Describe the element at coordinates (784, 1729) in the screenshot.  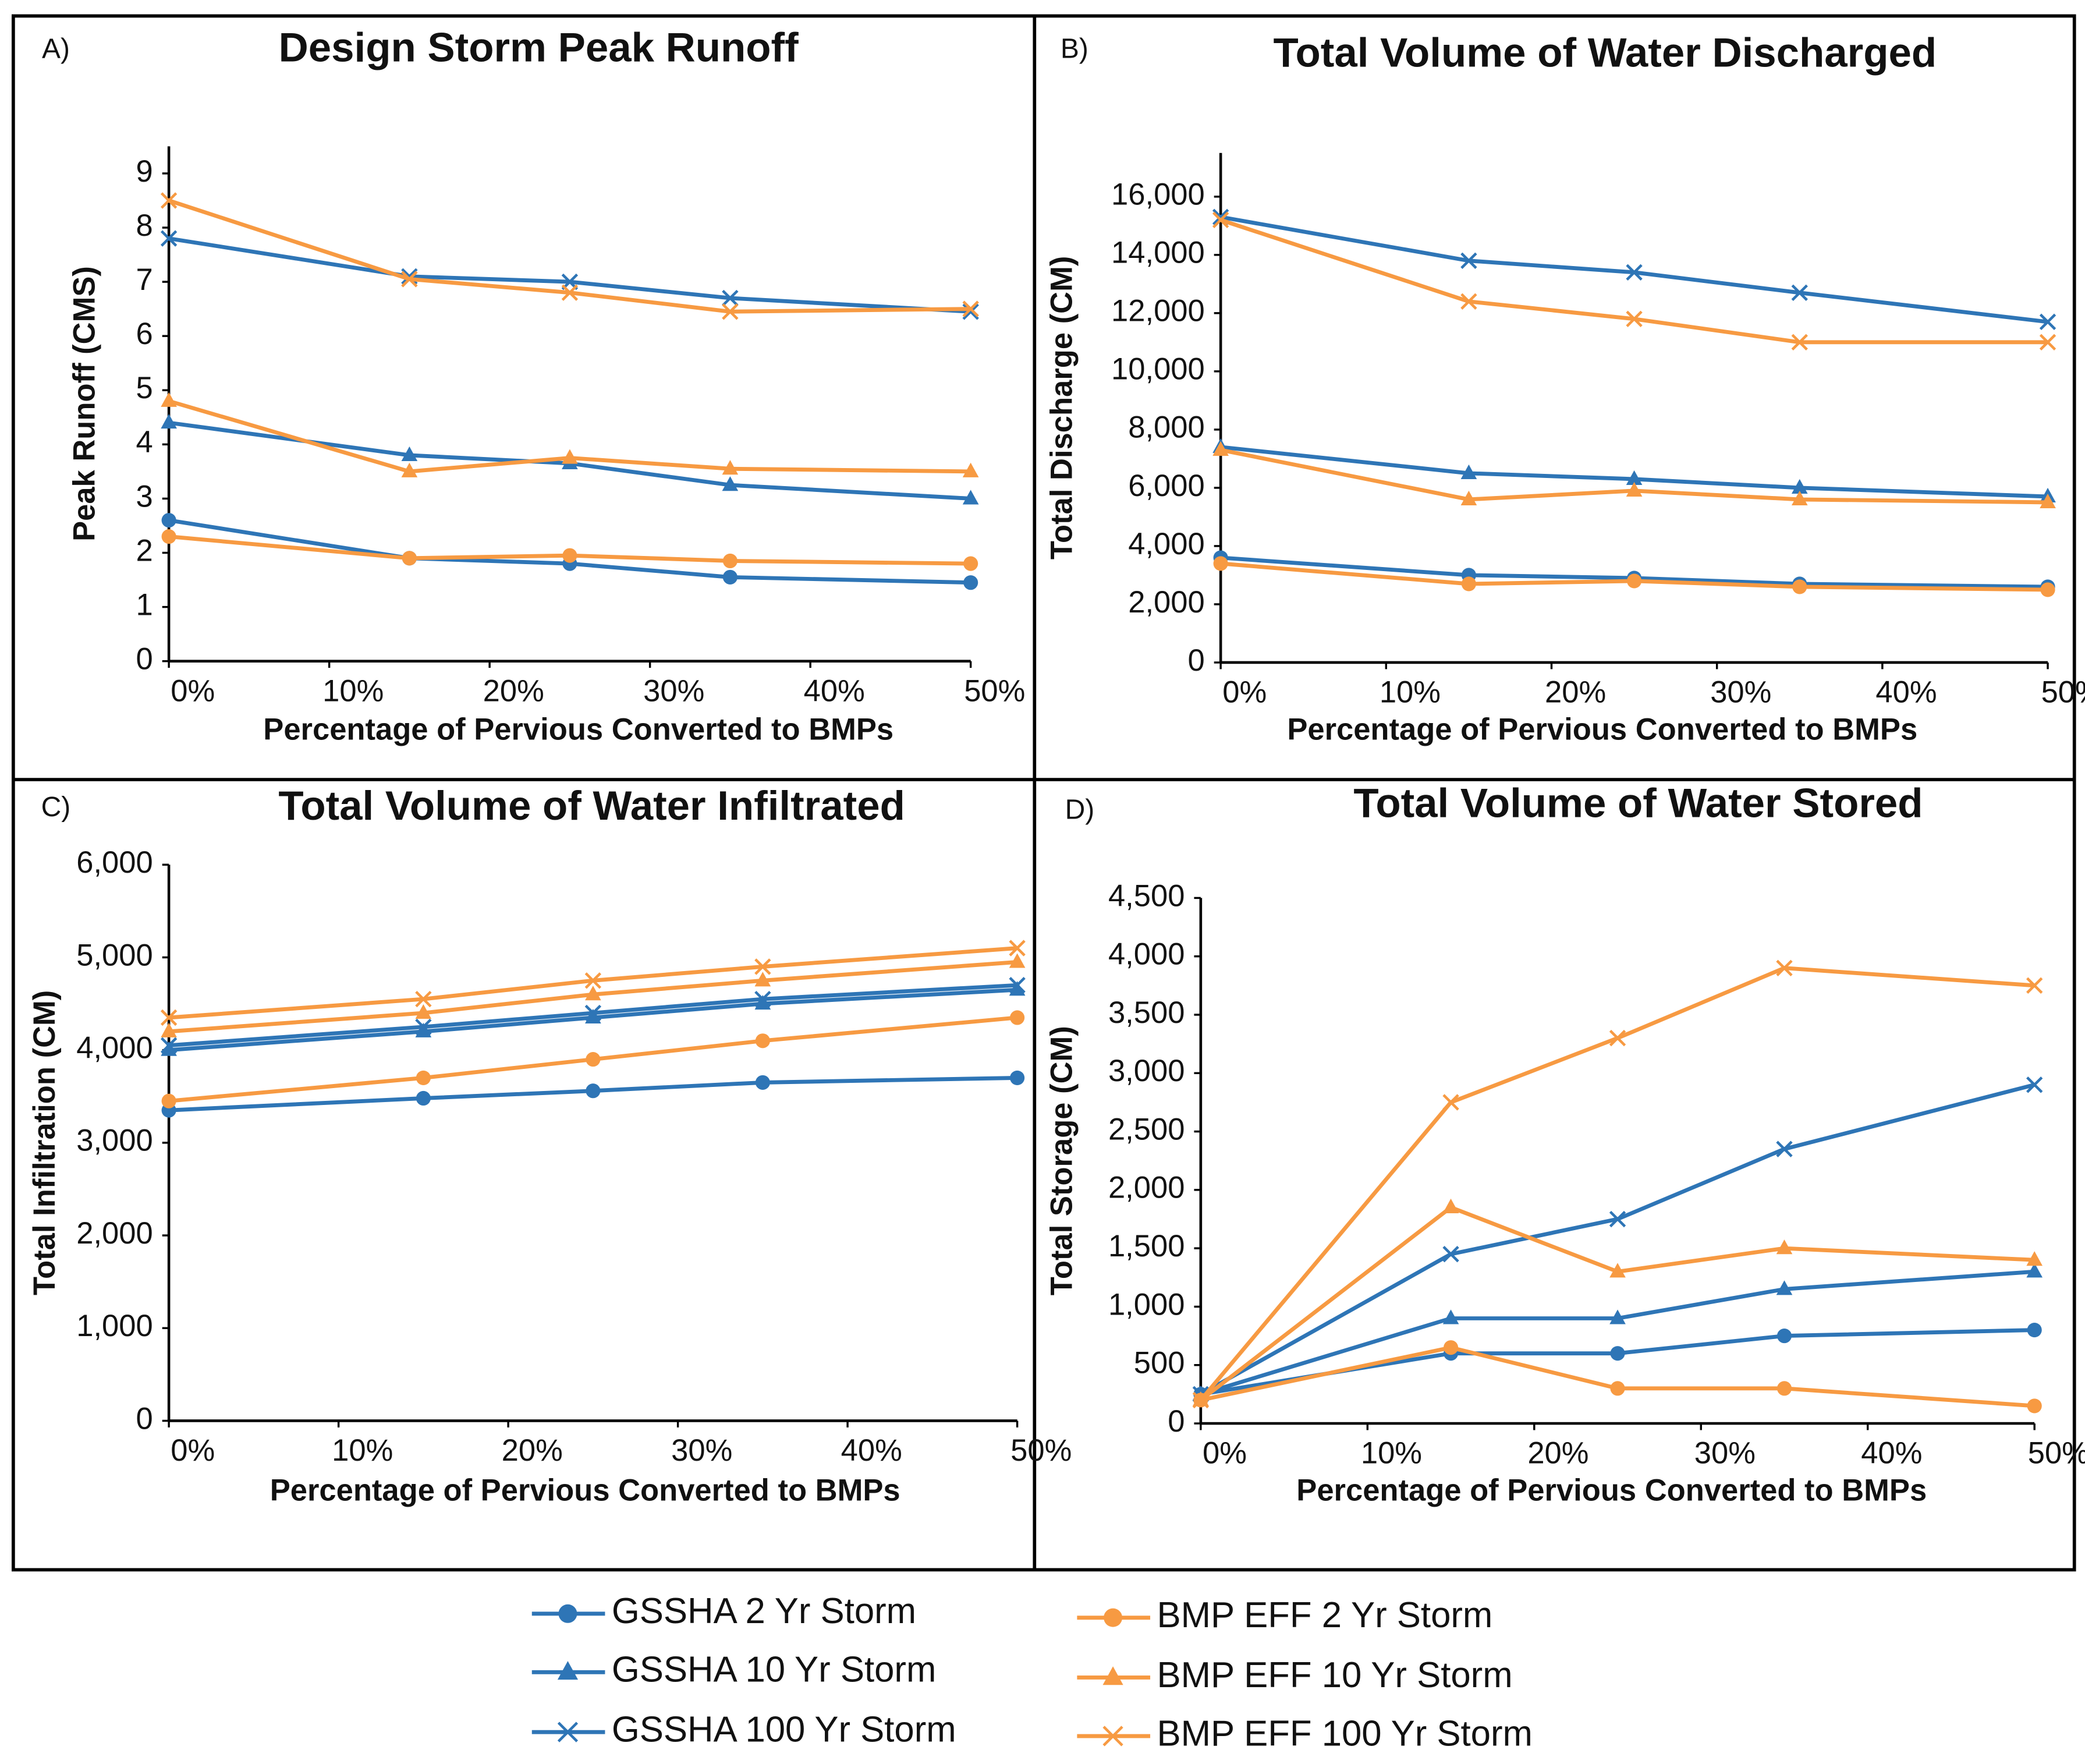
I see `legend-label: GSSHA 100 Yr Storm` at that location.